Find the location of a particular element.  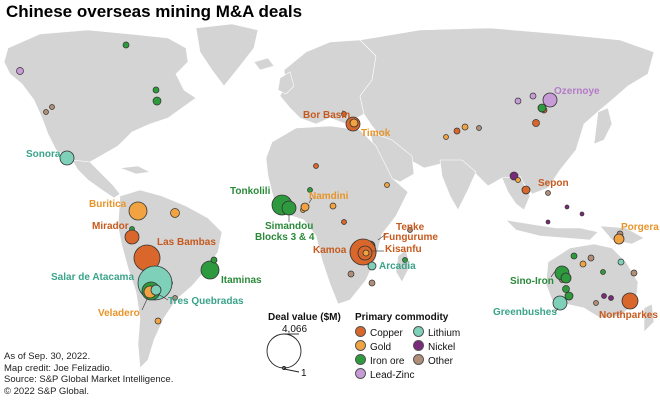

greenland-shape is located at coordinates (227, 55).